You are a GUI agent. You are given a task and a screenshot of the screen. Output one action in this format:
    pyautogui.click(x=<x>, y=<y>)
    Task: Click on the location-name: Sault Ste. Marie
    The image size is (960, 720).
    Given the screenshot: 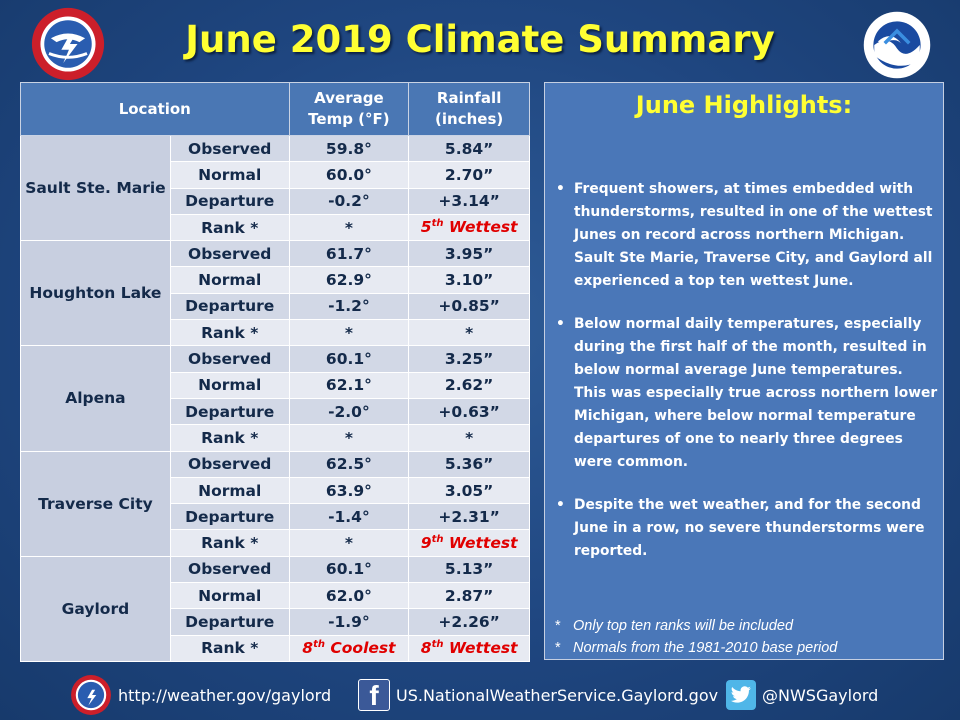 What is the action you would take?
    pyautogui.click(x=95, y=188)
    